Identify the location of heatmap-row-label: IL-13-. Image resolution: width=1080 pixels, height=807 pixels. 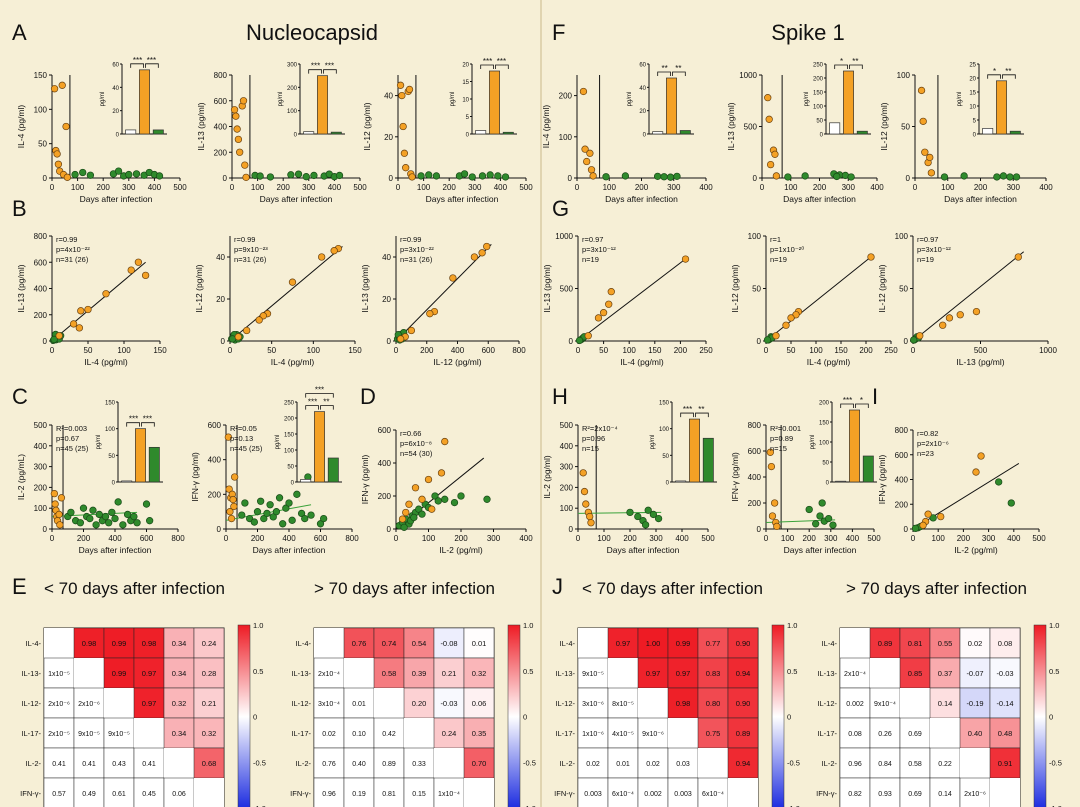
(31, 673).